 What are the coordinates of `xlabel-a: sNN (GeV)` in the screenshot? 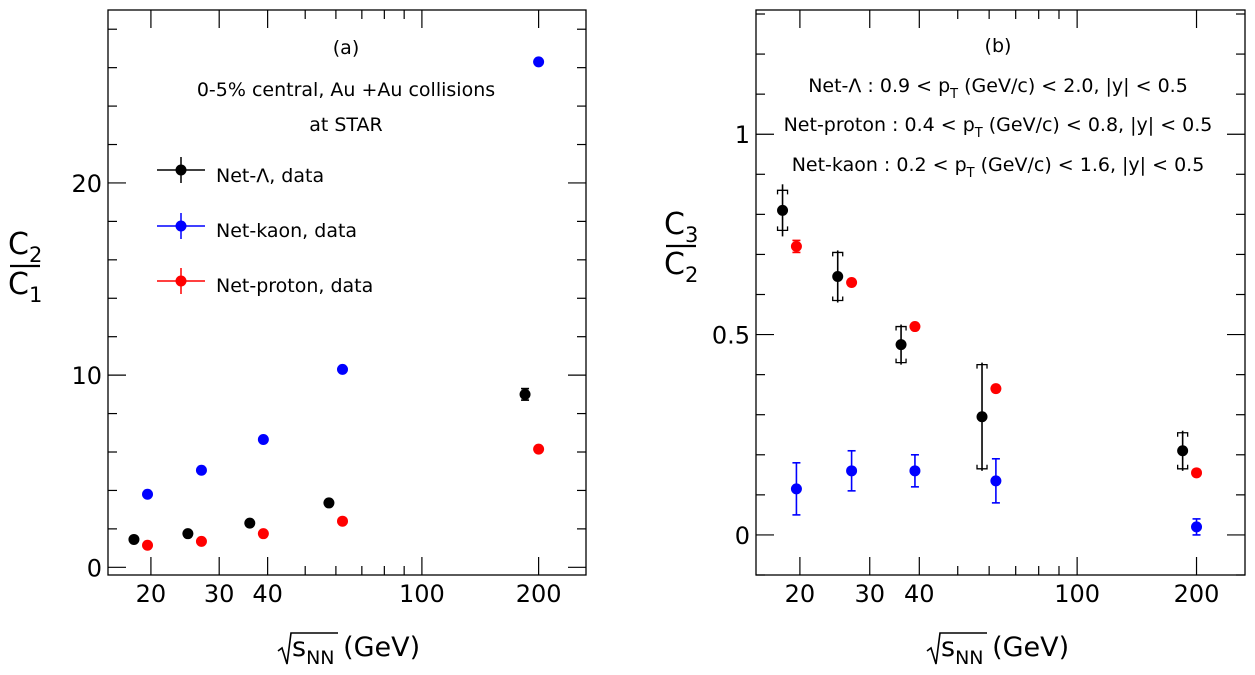 It's located at (356, 650).